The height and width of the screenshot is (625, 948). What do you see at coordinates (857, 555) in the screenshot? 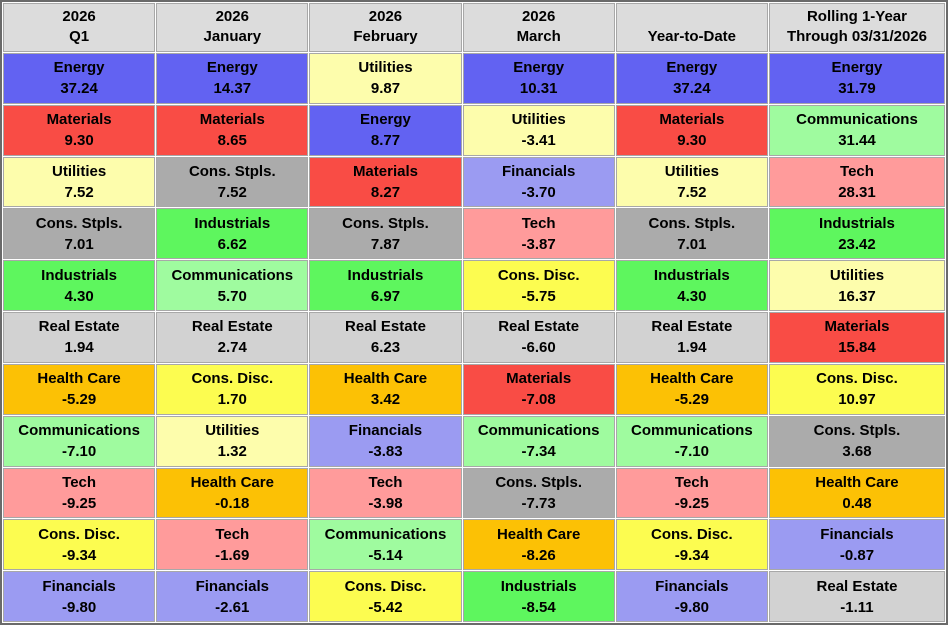
I see `sector-return-value: -0.87` at bounding box center [857, 555].